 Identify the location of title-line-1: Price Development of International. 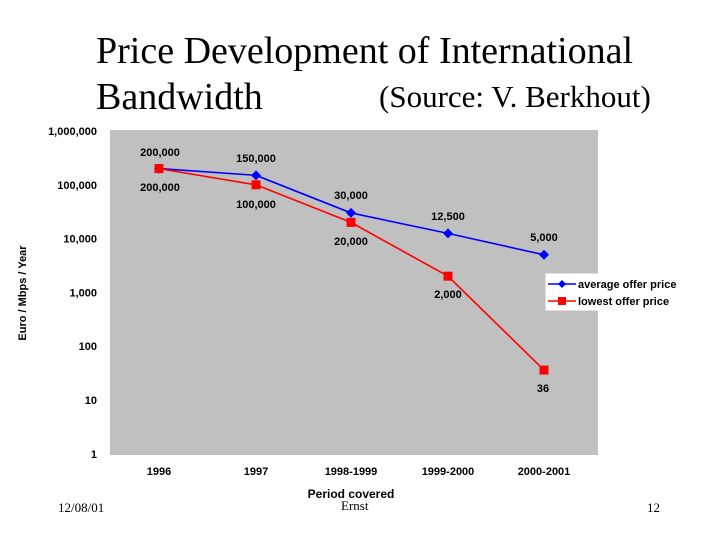
(365, 51).